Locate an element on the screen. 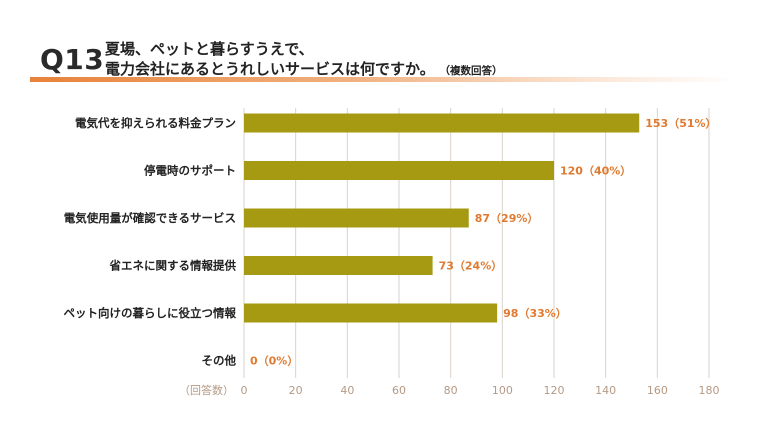 The height and width of the screenshot is (432, 768). value-label: 153（51%） is located at coordinates (680, 123).